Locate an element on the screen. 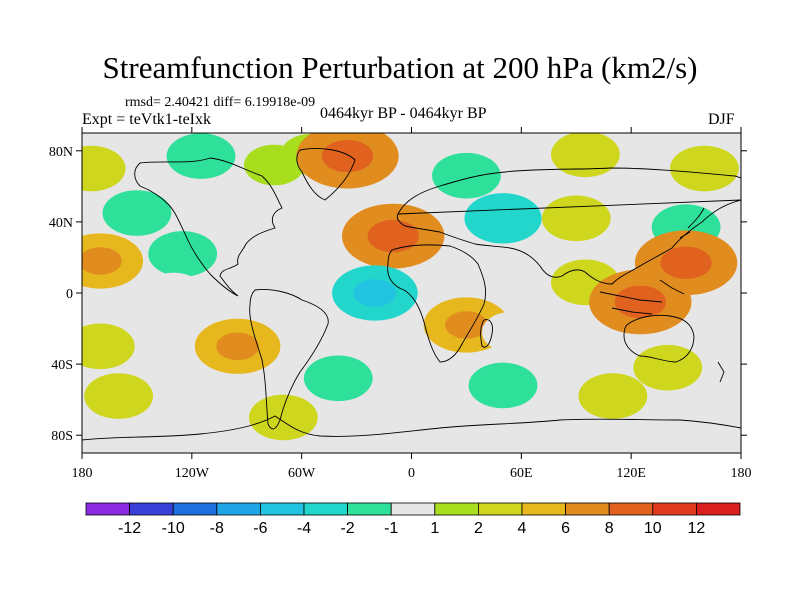  colorbar-label-6: -1 is located at coordinates (391, 528).